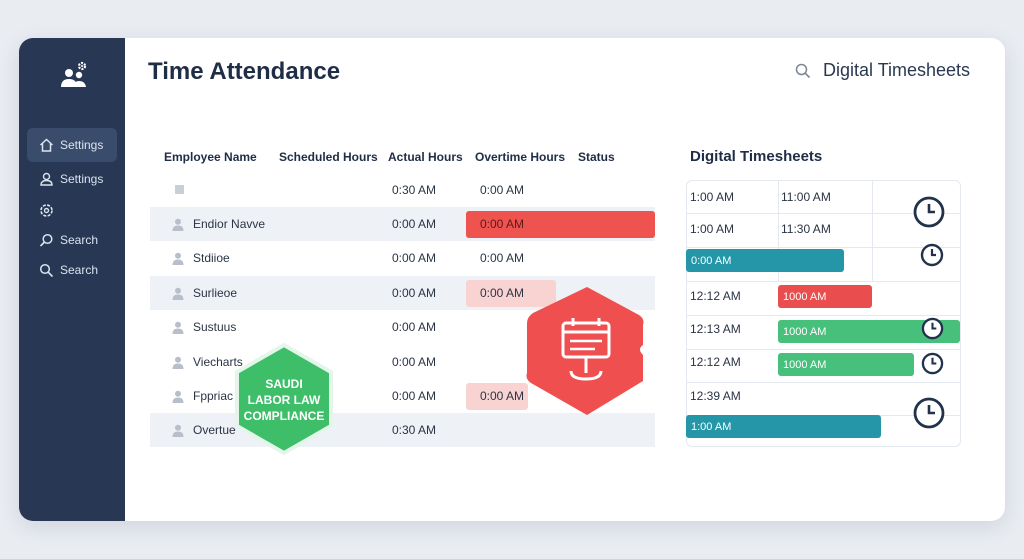 This screenshot has width=1024, height=559. I want to click on table-row: Fppriac 0:00 AM 0:00 AM, so click(402, 396).